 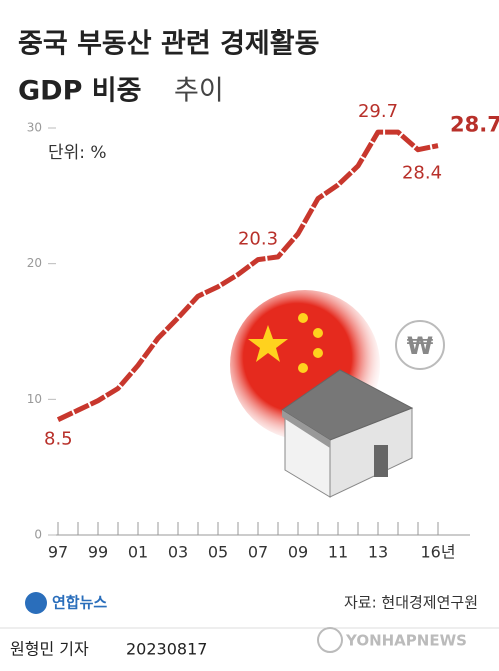 What do you see at coordinates (58, 439) in the screenshot?
I see `data-label: 8.5` at bounding box center [58, 439].